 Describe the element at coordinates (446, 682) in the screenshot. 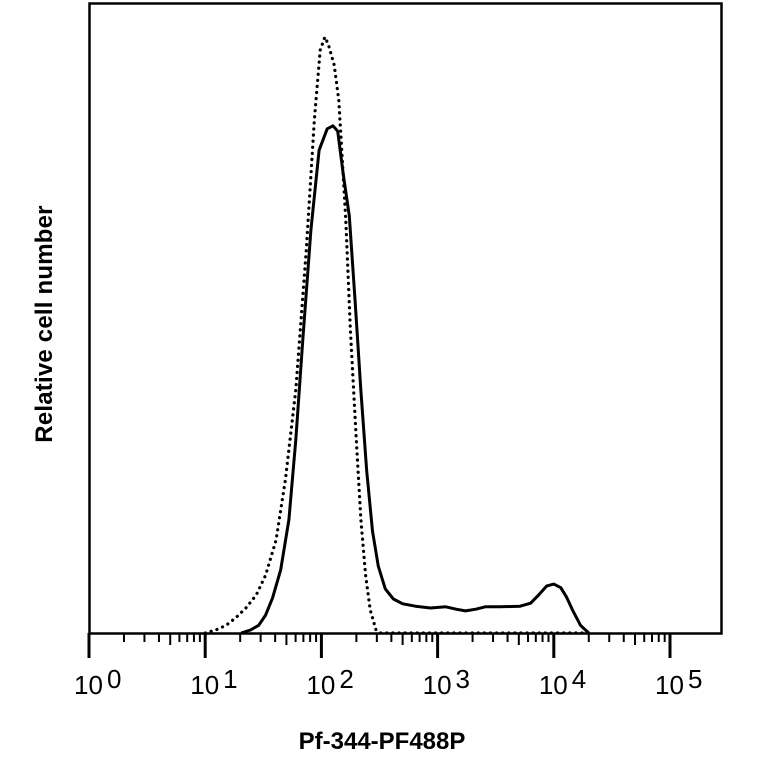

I see `x-tick-label: 10 3` at that location.